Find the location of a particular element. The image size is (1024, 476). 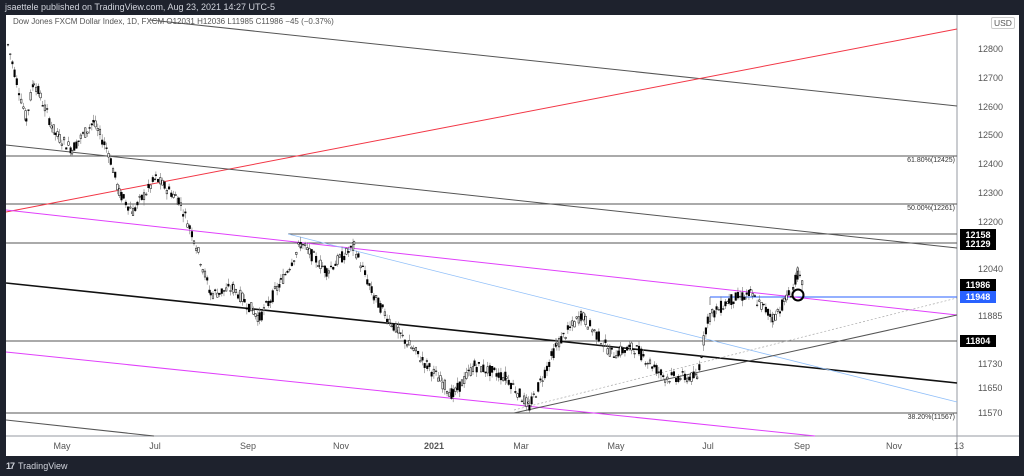

price-tick: 12800 is located at coordinates (990, 49).